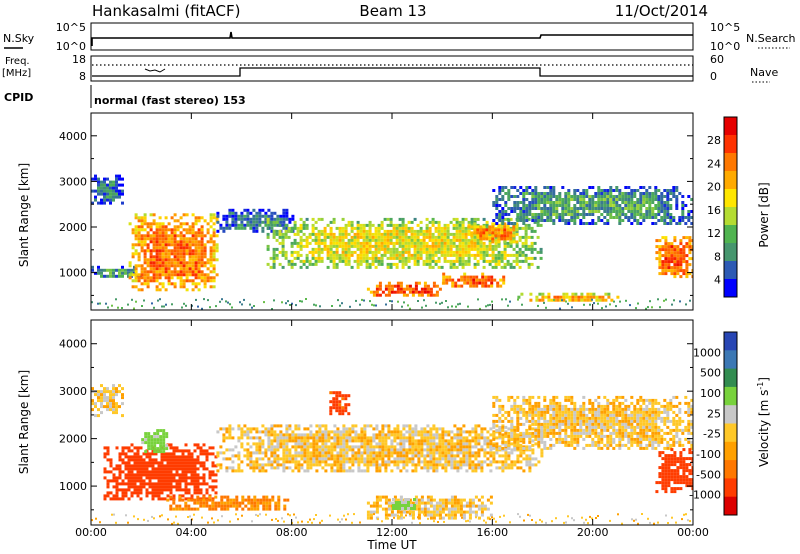  Describe the element at coordinates (73, 181) in the screenshot. I see `y-tick-label: 3000` at that location.